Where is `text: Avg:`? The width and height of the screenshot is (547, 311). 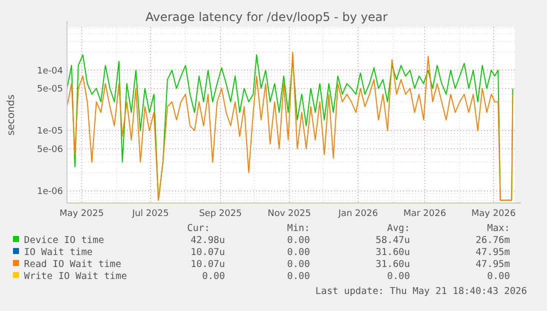 text: Avg: is located at coordinates (398, 228).